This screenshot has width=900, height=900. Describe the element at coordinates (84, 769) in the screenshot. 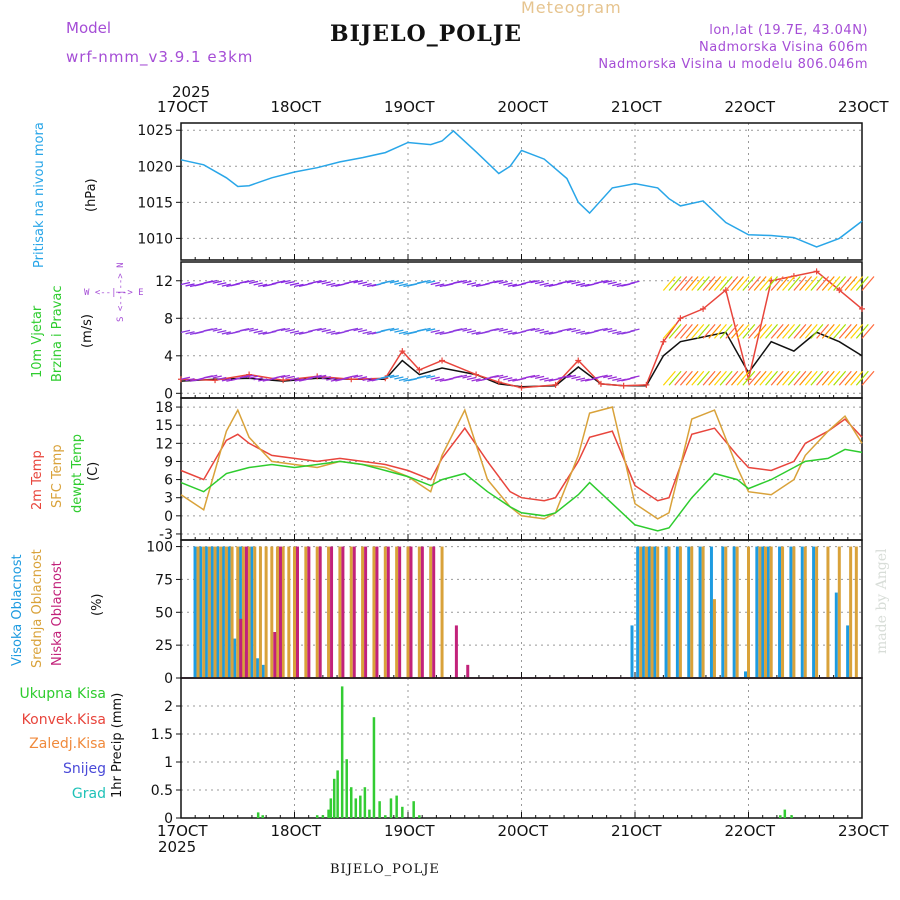

I see `precip-legend-snow: Snijeg` at that location.